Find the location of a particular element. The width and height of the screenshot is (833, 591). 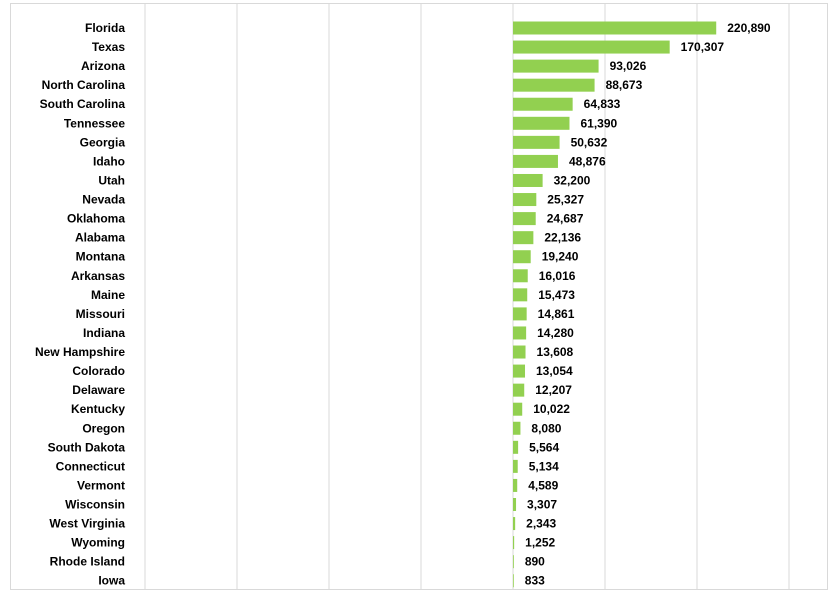

value-label-utah: 32,200 is located at coordinates (572, 180).